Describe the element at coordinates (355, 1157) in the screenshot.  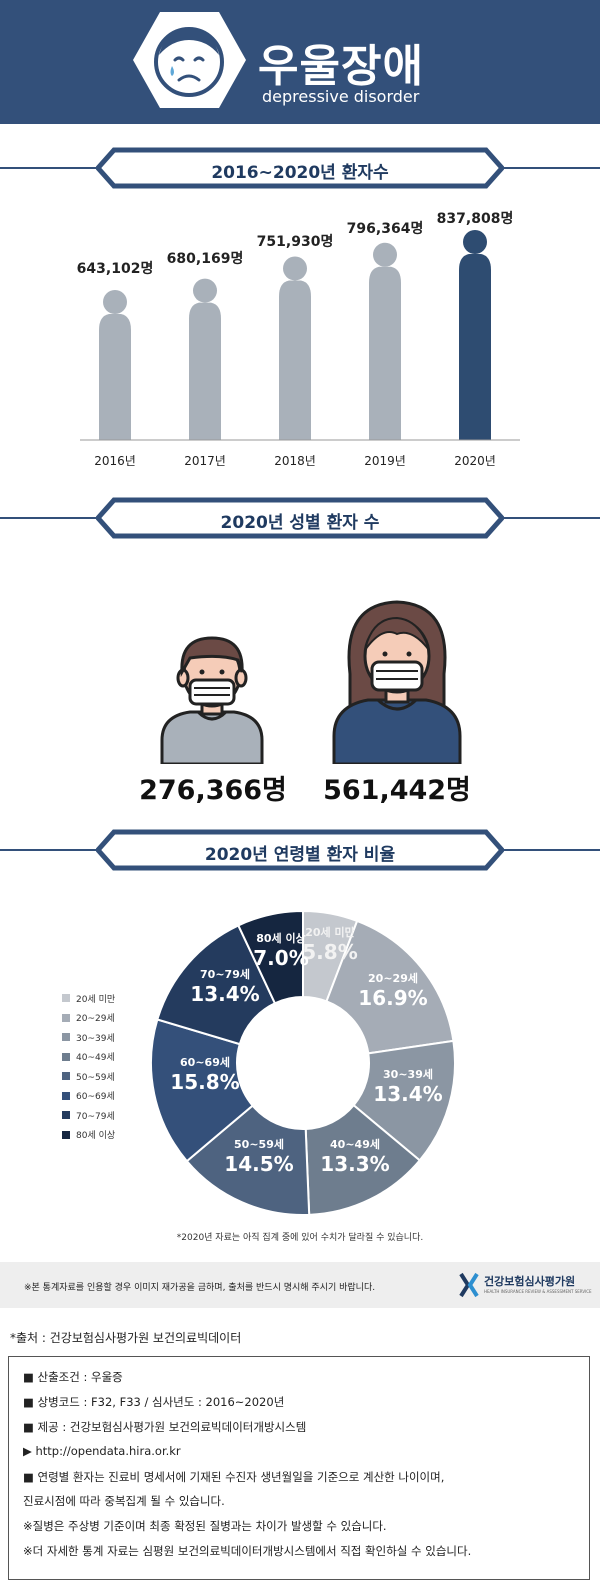
I see `slice-label-40s: 40~49세 13.3%` at that location.